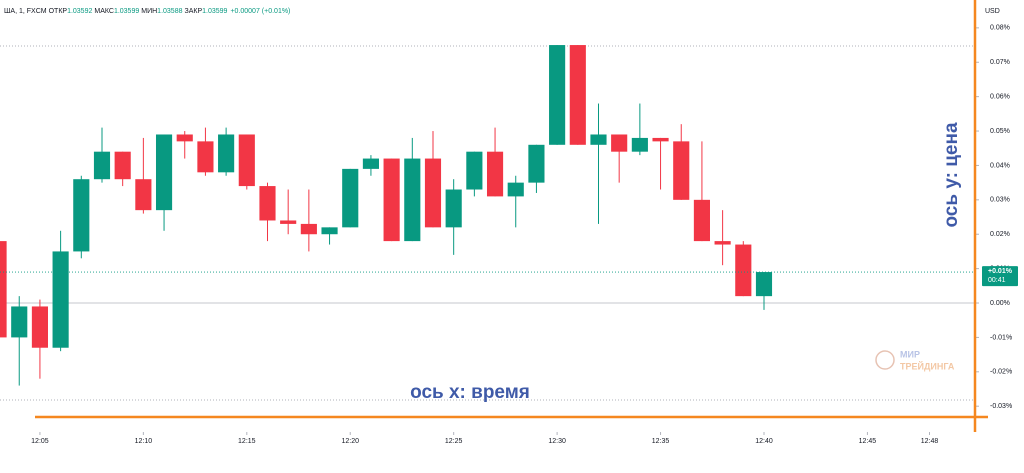 The image size is (1024, 473). I want to click on y-tick-label: 0.08%, so click(1000, 28).